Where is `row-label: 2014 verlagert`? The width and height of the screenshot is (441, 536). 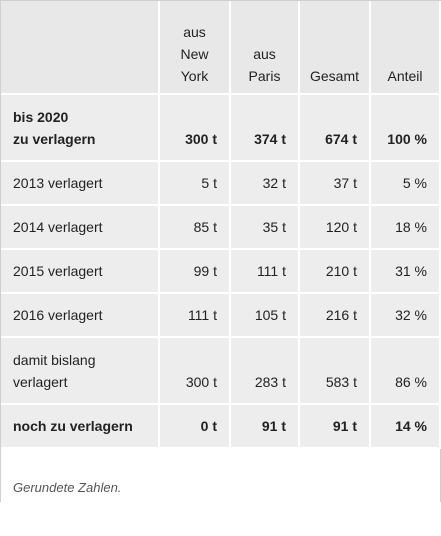 row-label: 2014 verlagert is located at coordinates (80, 227).